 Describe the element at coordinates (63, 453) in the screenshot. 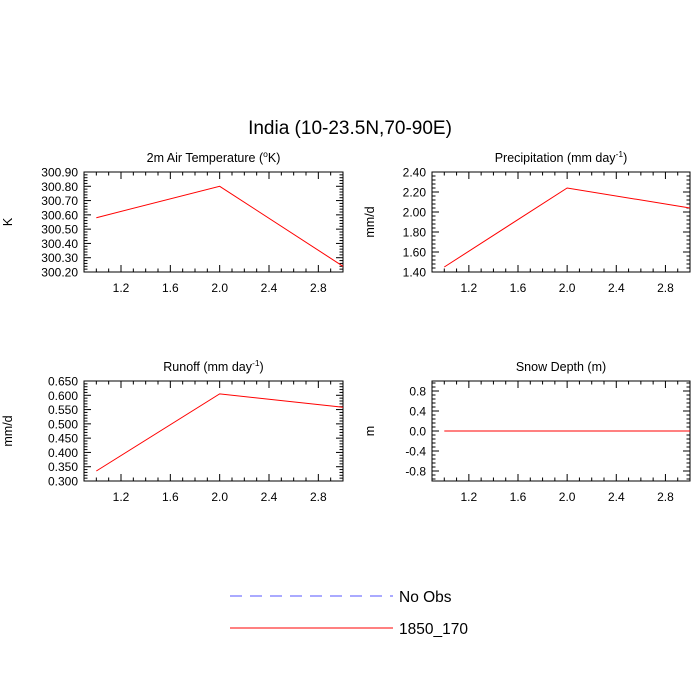

I see `y-tick-label-0_4: 0.400` at that location.